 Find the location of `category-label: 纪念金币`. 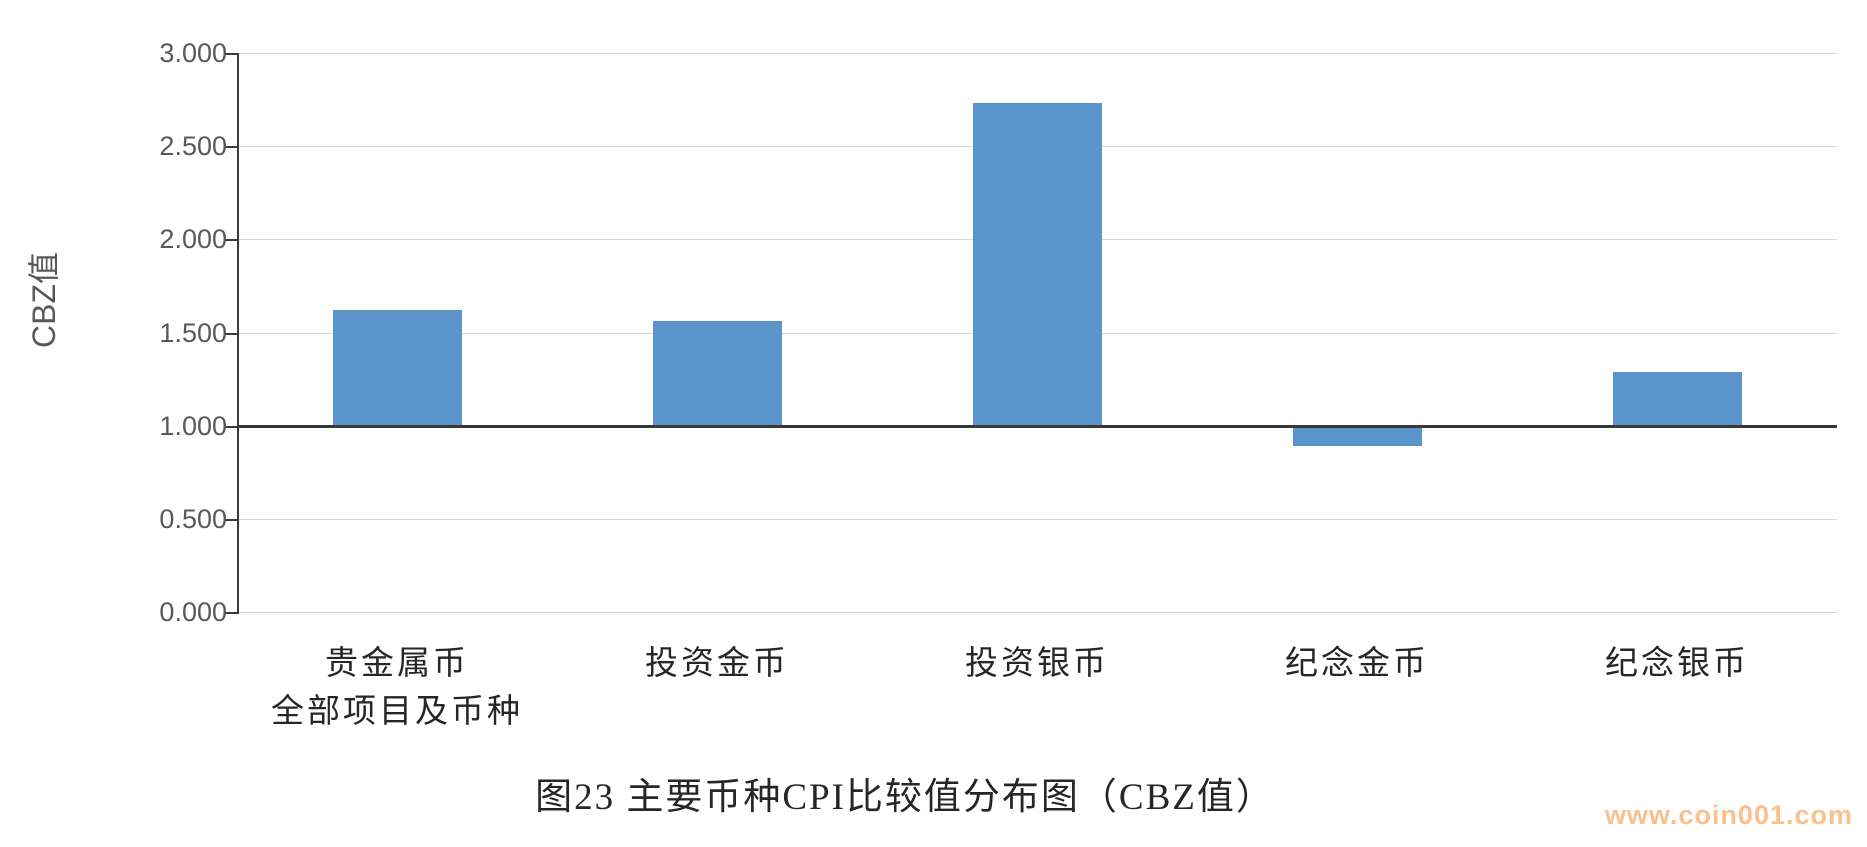

category-label: 纪念金币 is located at coordinates (1357, 664).